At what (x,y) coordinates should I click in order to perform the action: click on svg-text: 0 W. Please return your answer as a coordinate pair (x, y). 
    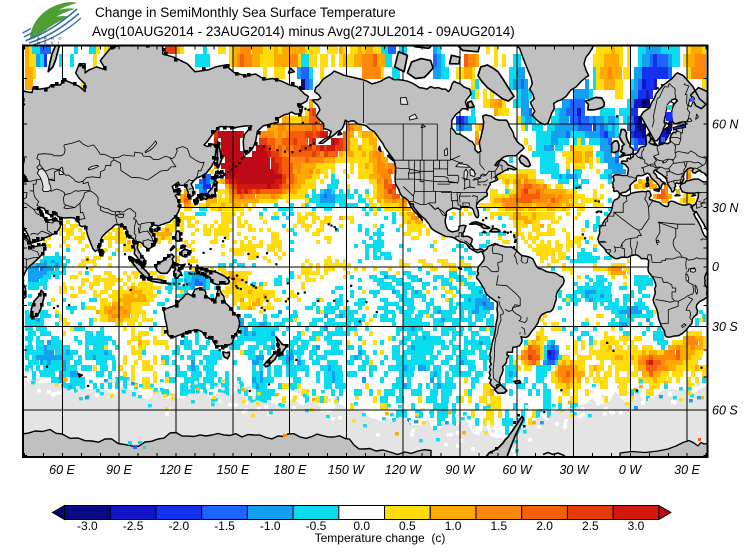
    Looking at the image, I should click on (630, 470).